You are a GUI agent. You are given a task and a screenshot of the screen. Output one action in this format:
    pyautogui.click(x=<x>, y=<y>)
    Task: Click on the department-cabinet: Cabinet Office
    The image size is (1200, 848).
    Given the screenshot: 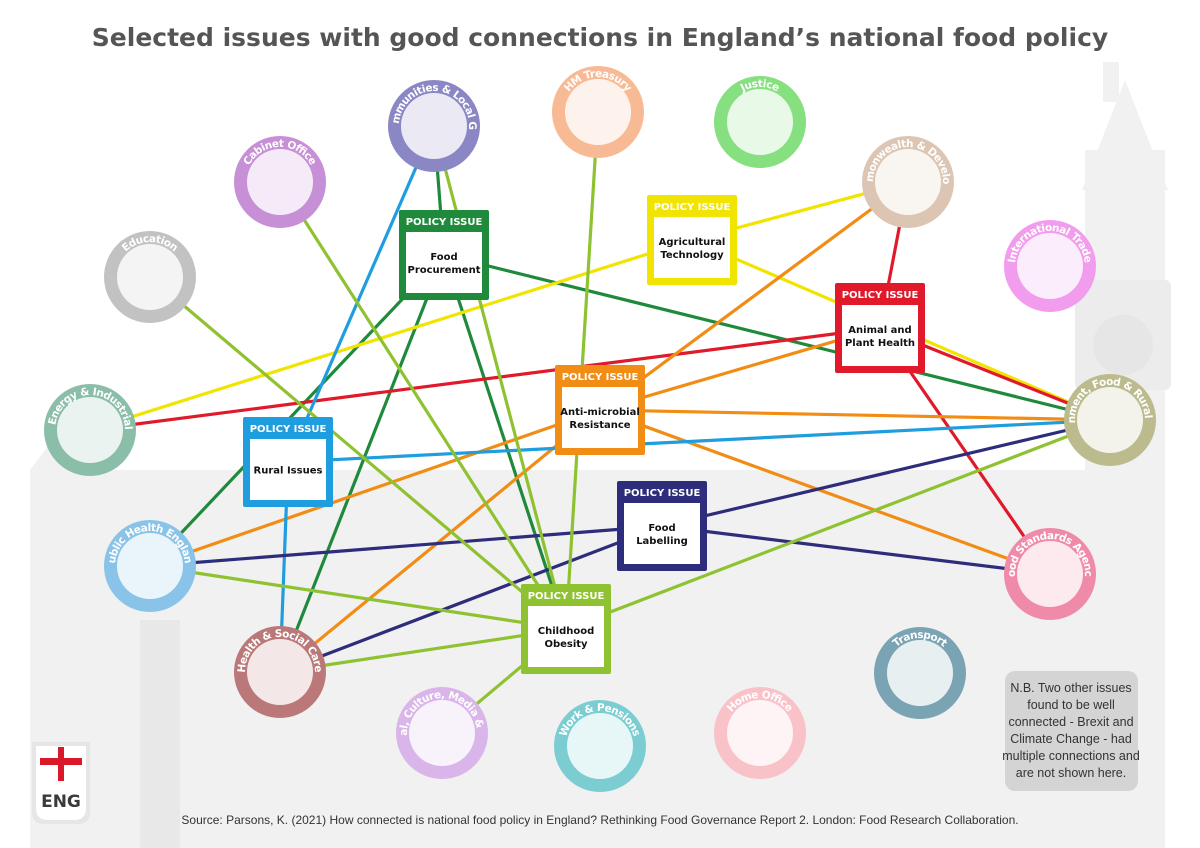 What is the action you would take?
    pyautogui.click(x=280, y=182)
    